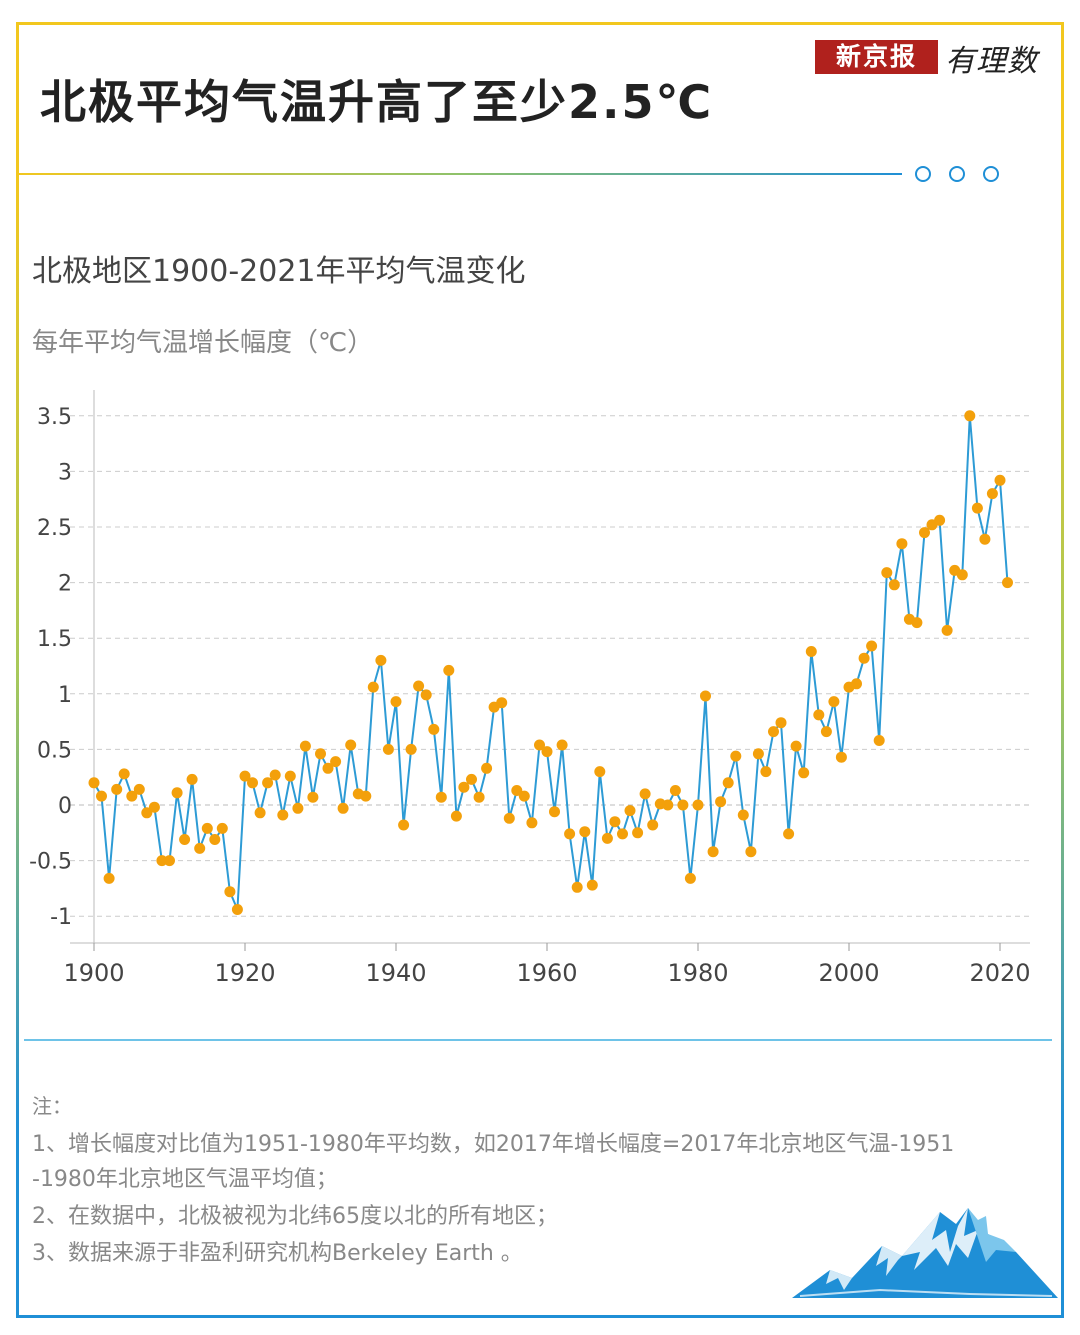 The width and height of the screenshot is (1080, 1335). What do you see at coordinates (295, 1216) in the screenshot?
I see `note-2: 2、在数据中，北极被视为北纬65度以北的所有地区；` at bounding box center [295, 1216].